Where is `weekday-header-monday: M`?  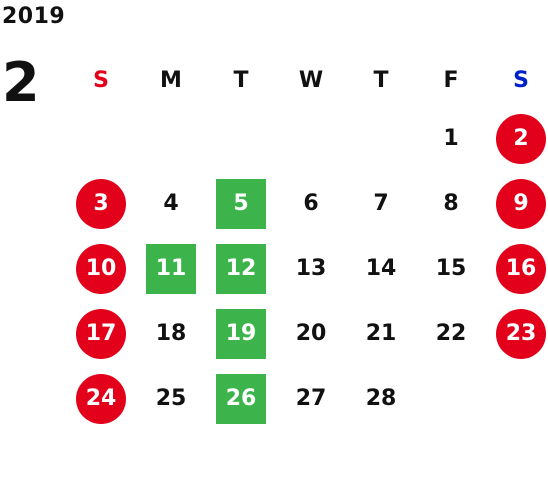
weekday-header-monday: M is located at coordinates (171, 80).